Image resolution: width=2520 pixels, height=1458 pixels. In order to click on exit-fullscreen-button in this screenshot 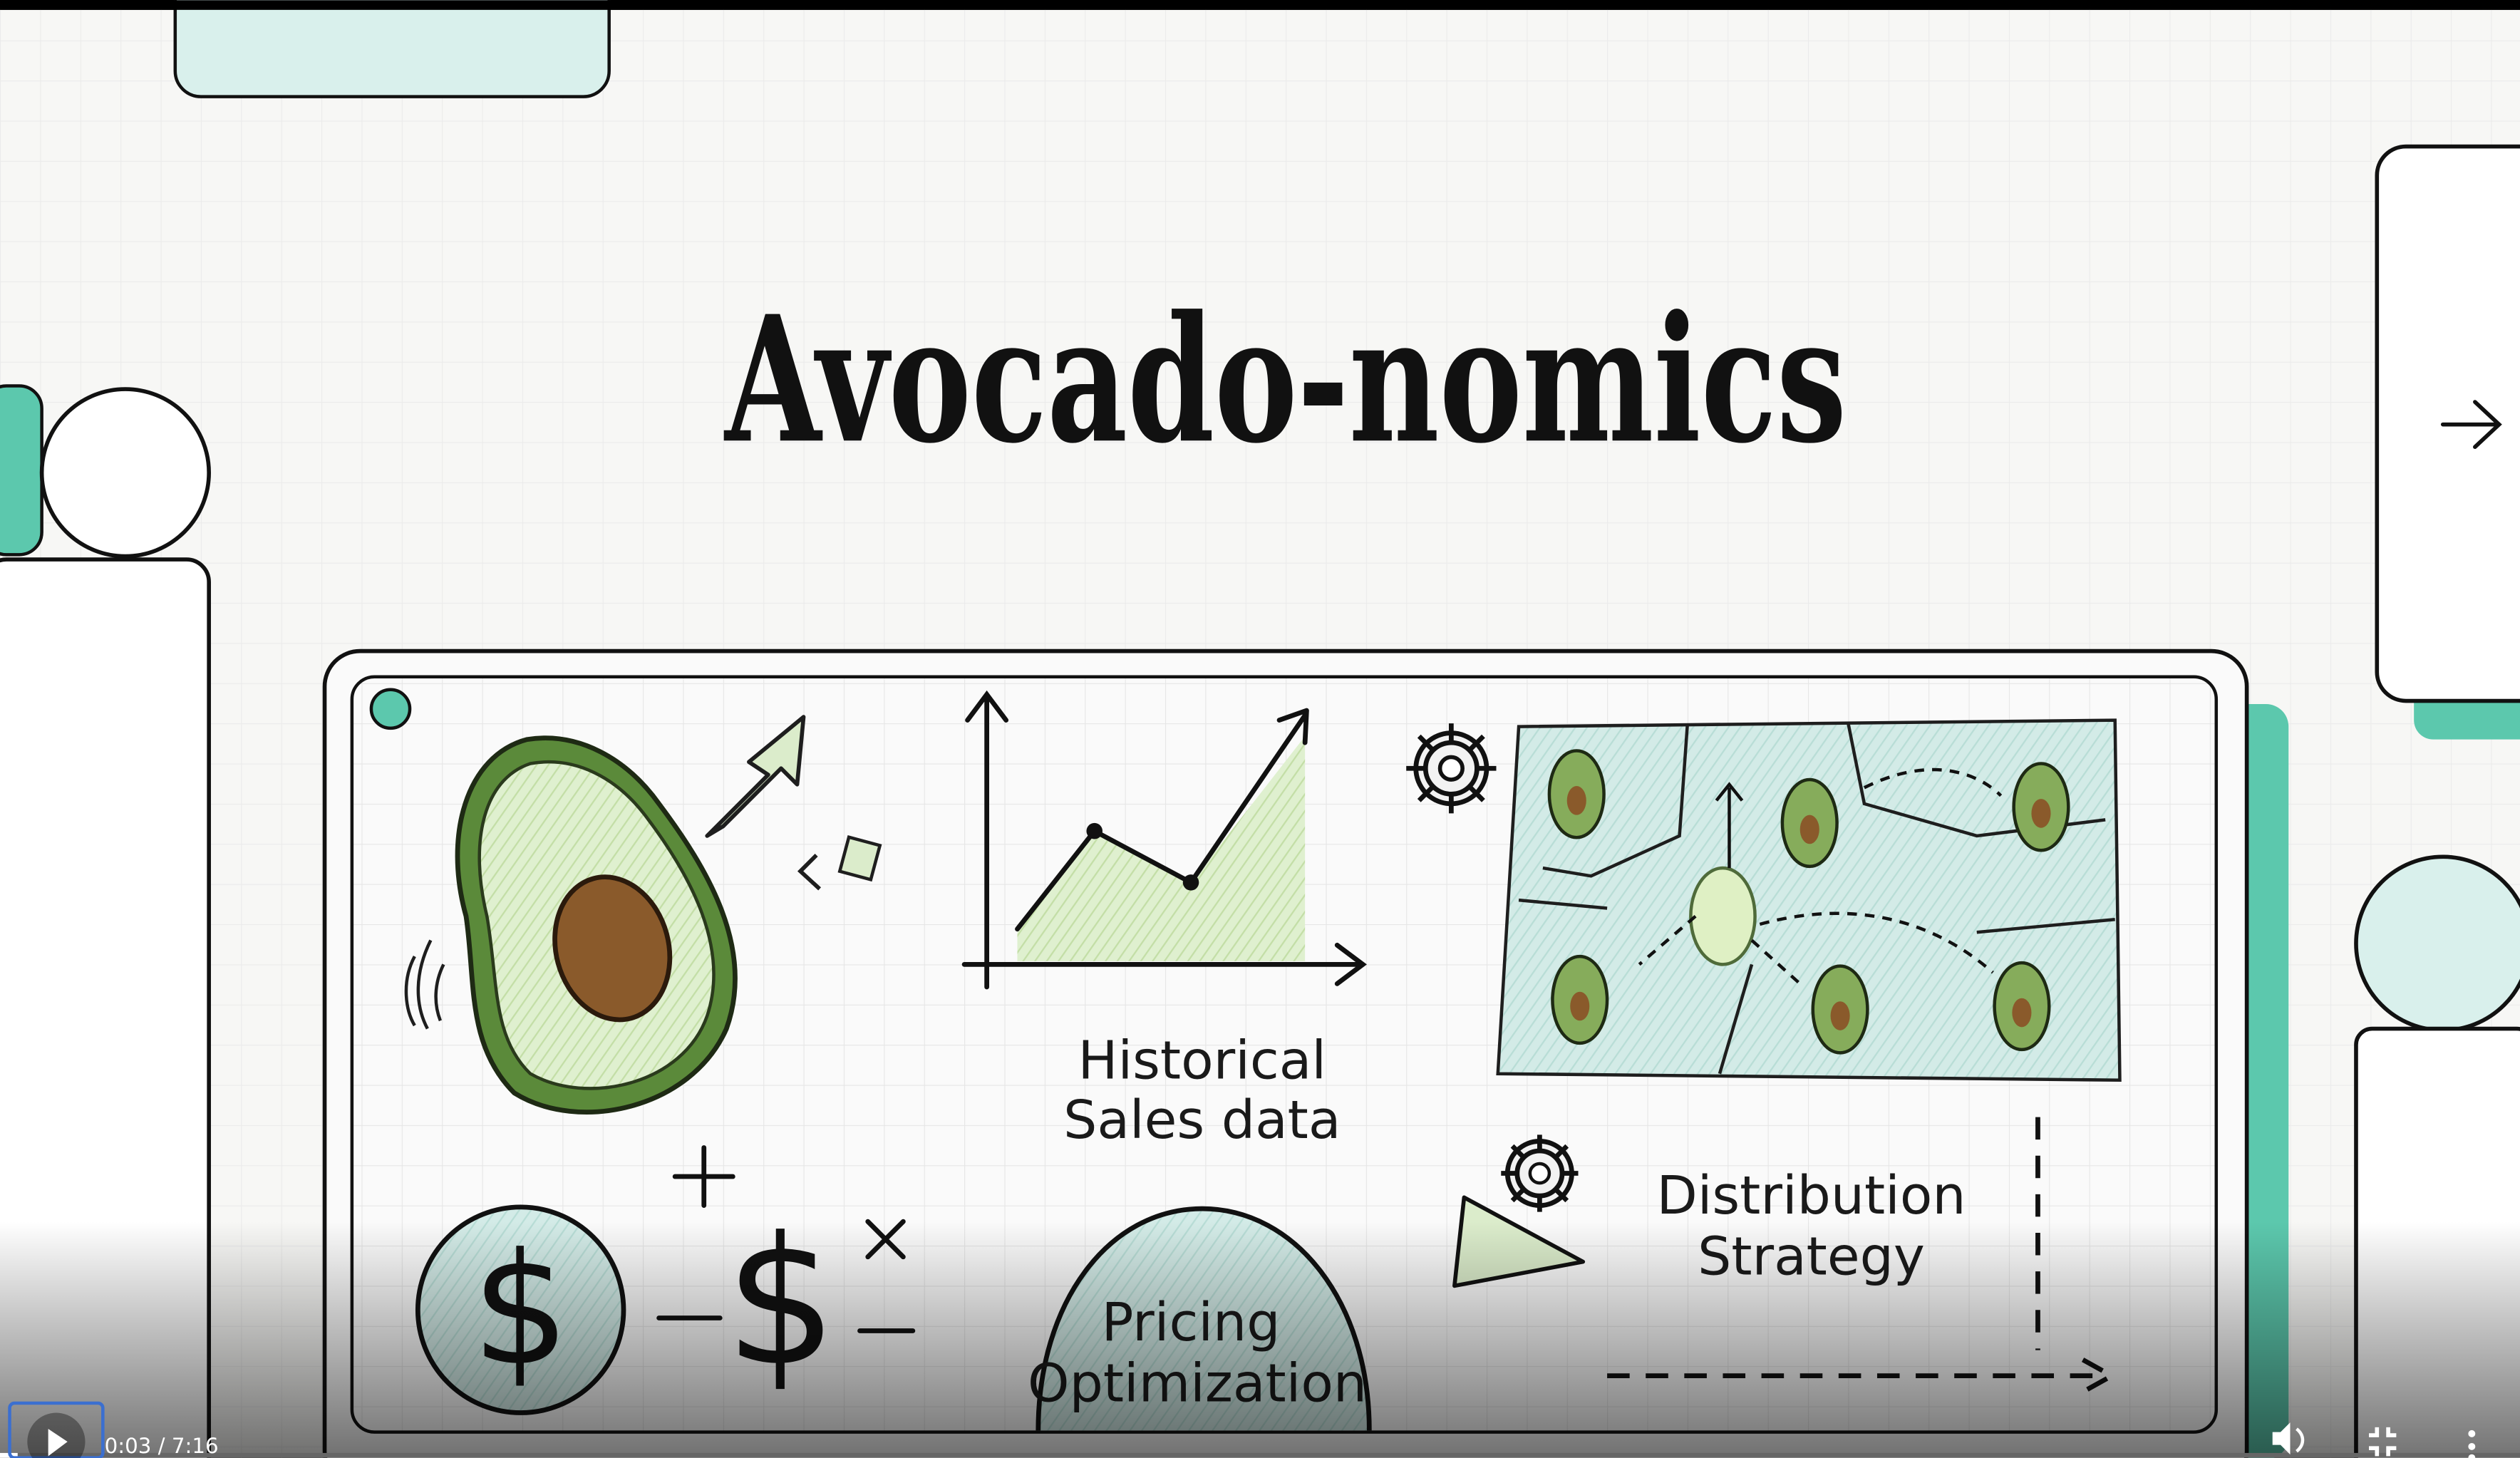, I will do `click(2383, 1442)`.